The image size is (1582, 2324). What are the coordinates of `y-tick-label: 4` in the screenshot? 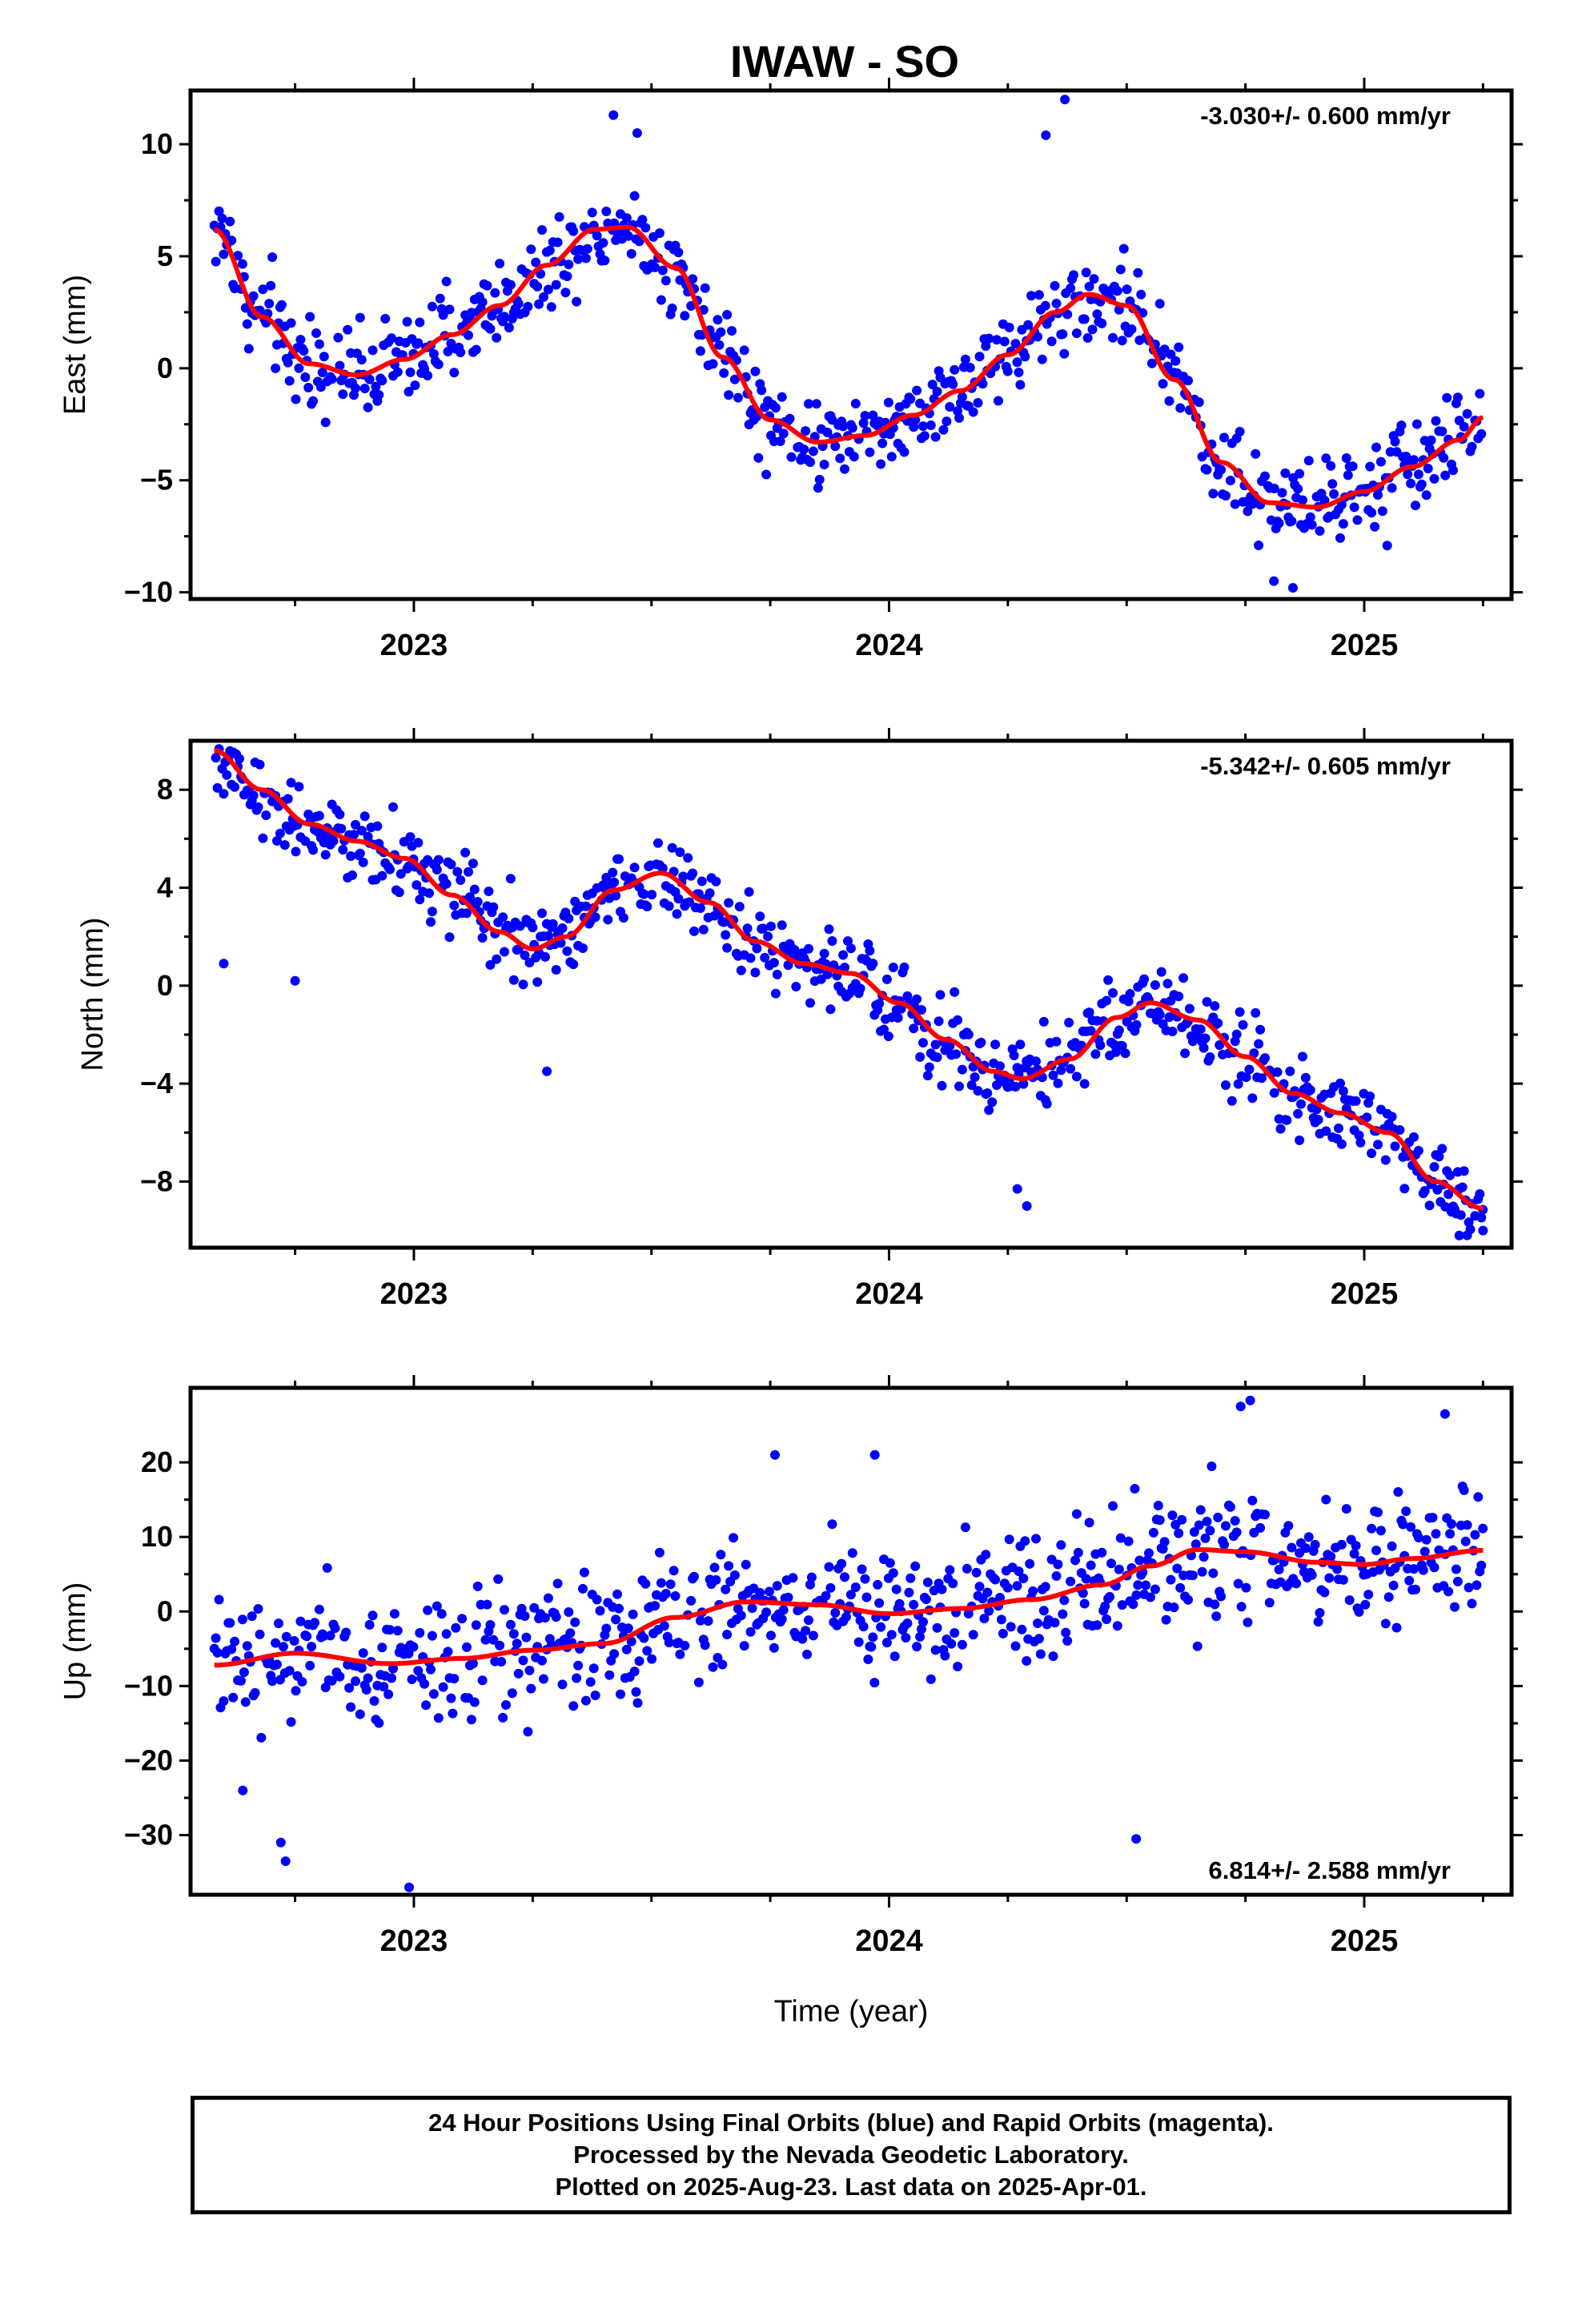 It's located at (165, 886).